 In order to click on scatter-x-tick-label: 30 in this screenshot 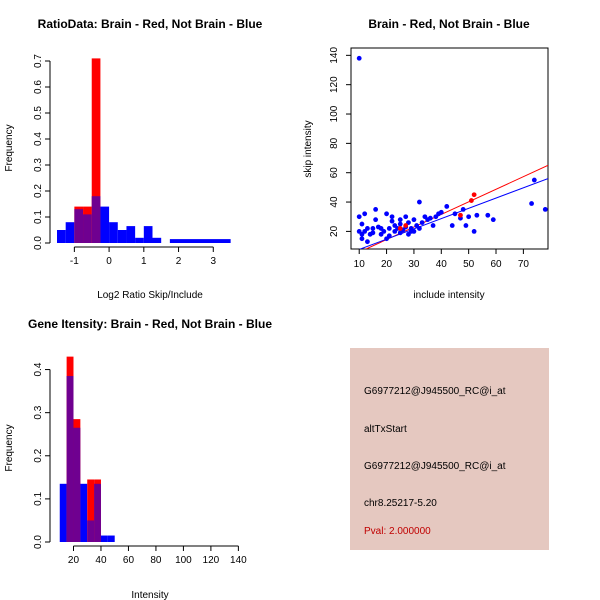, I will do `click(414, 264)`.